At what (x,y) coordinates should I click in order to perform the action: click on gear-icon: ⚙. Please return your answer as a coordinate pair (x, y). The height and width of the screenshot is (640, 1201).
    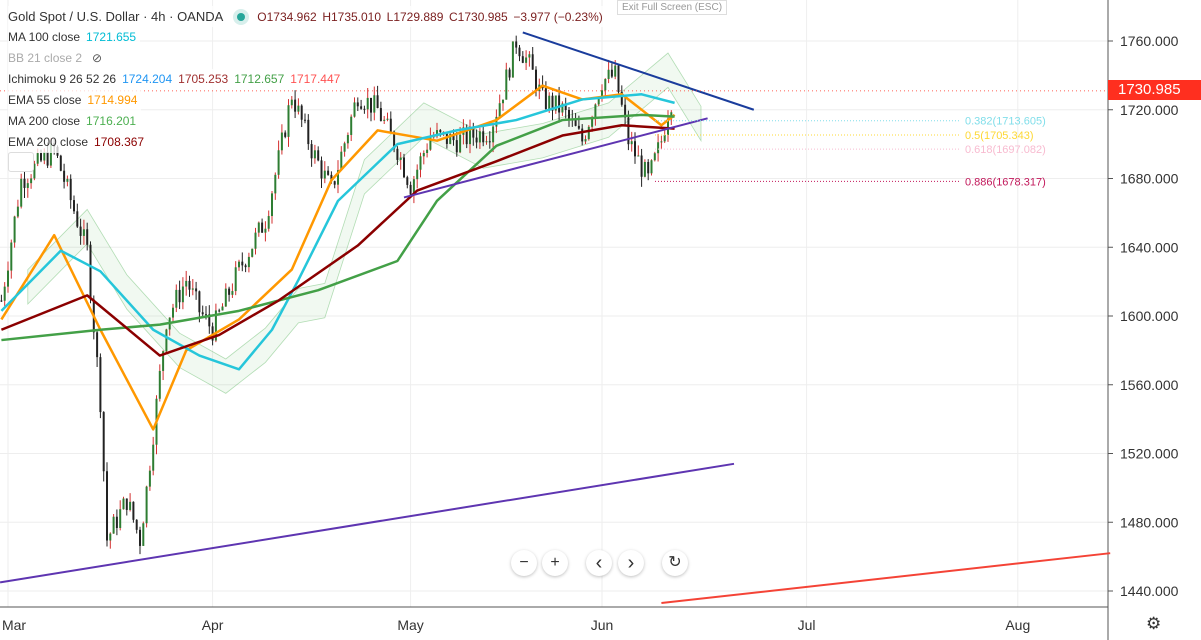
    Looking at the image, I should click on (1154, 623).